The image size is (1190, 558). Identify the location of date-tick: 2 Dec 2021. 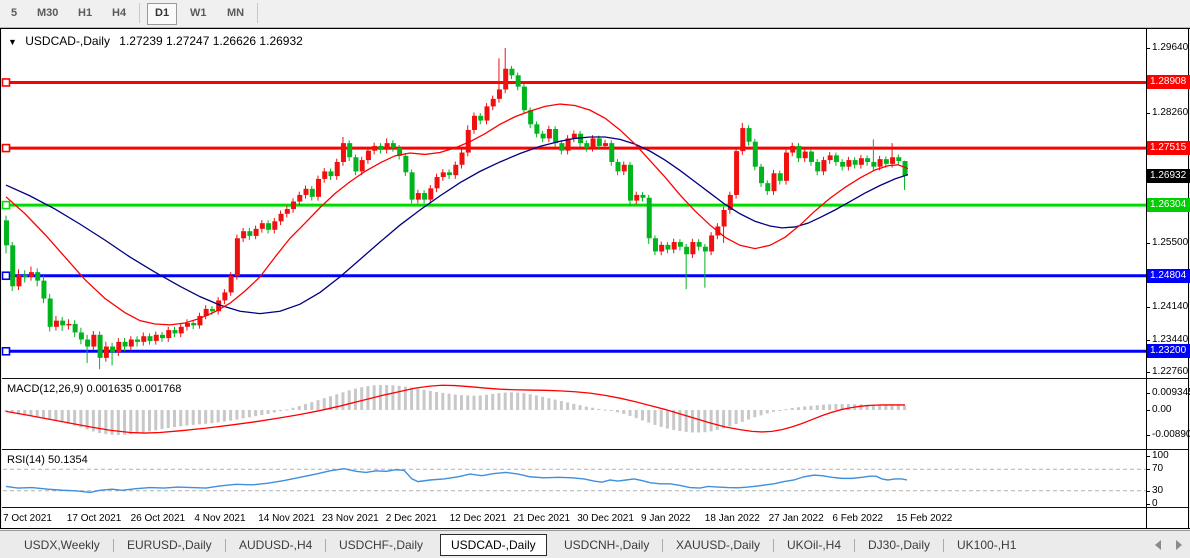
(411, 518).